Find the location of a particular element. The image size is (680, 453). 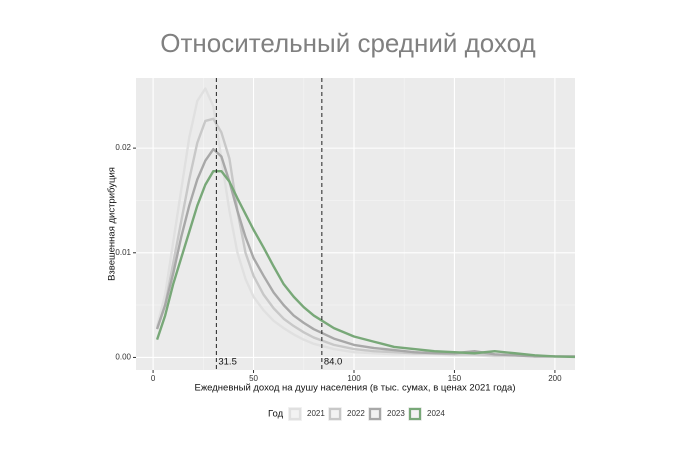

reference-label: 84.0 is located at coordinates (333, 362).